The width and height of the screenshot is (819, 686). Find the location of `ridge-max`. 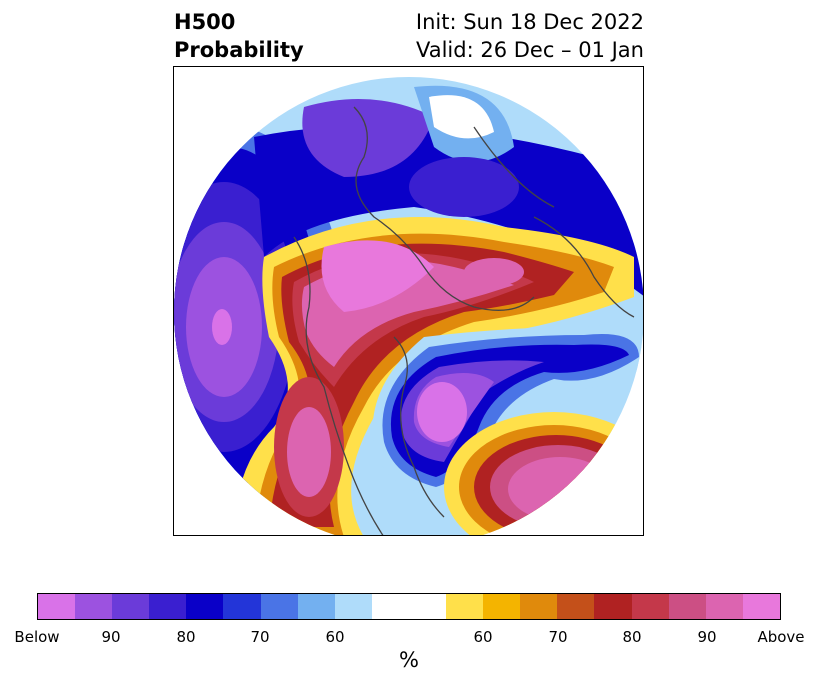

ridge-max is located at coordinates (377, 276).